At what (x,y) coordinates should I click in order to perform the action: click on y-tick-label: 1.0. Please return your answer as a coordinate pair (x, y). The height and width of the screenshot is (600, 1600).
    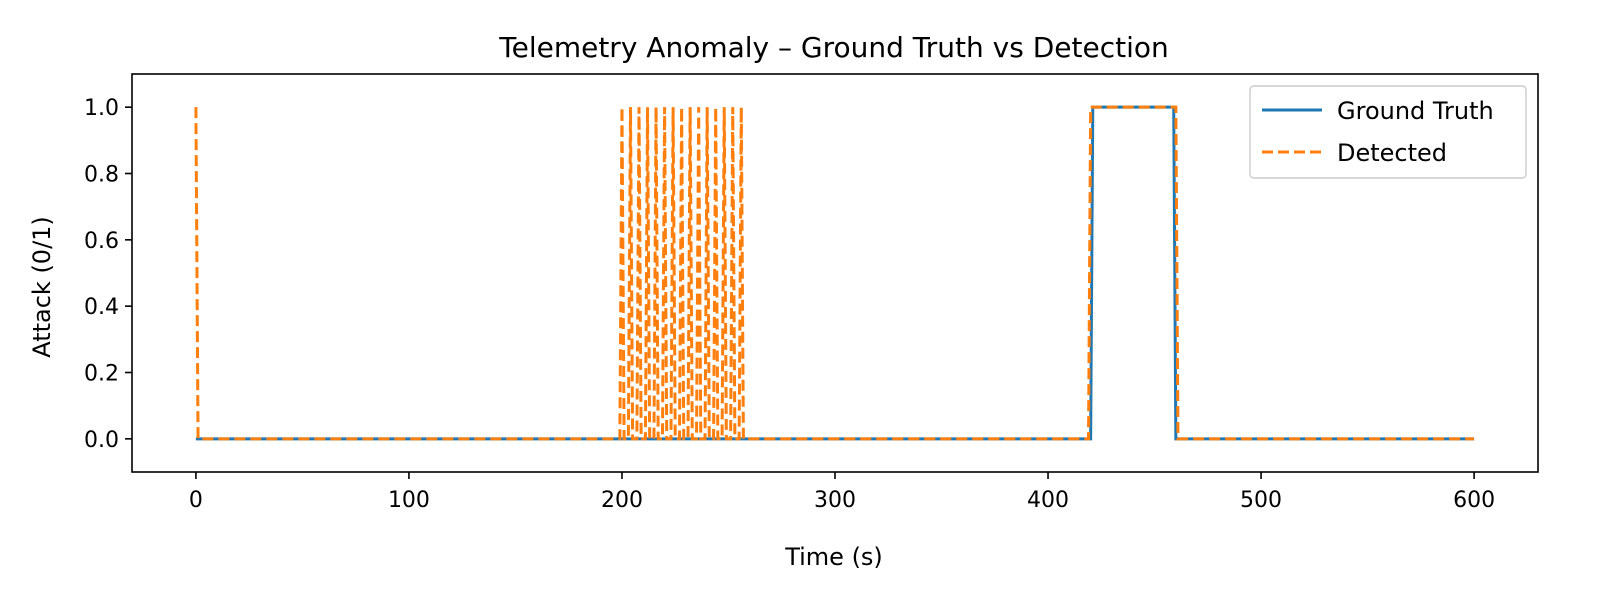
    Looking at the image, I should click on (101, 108).